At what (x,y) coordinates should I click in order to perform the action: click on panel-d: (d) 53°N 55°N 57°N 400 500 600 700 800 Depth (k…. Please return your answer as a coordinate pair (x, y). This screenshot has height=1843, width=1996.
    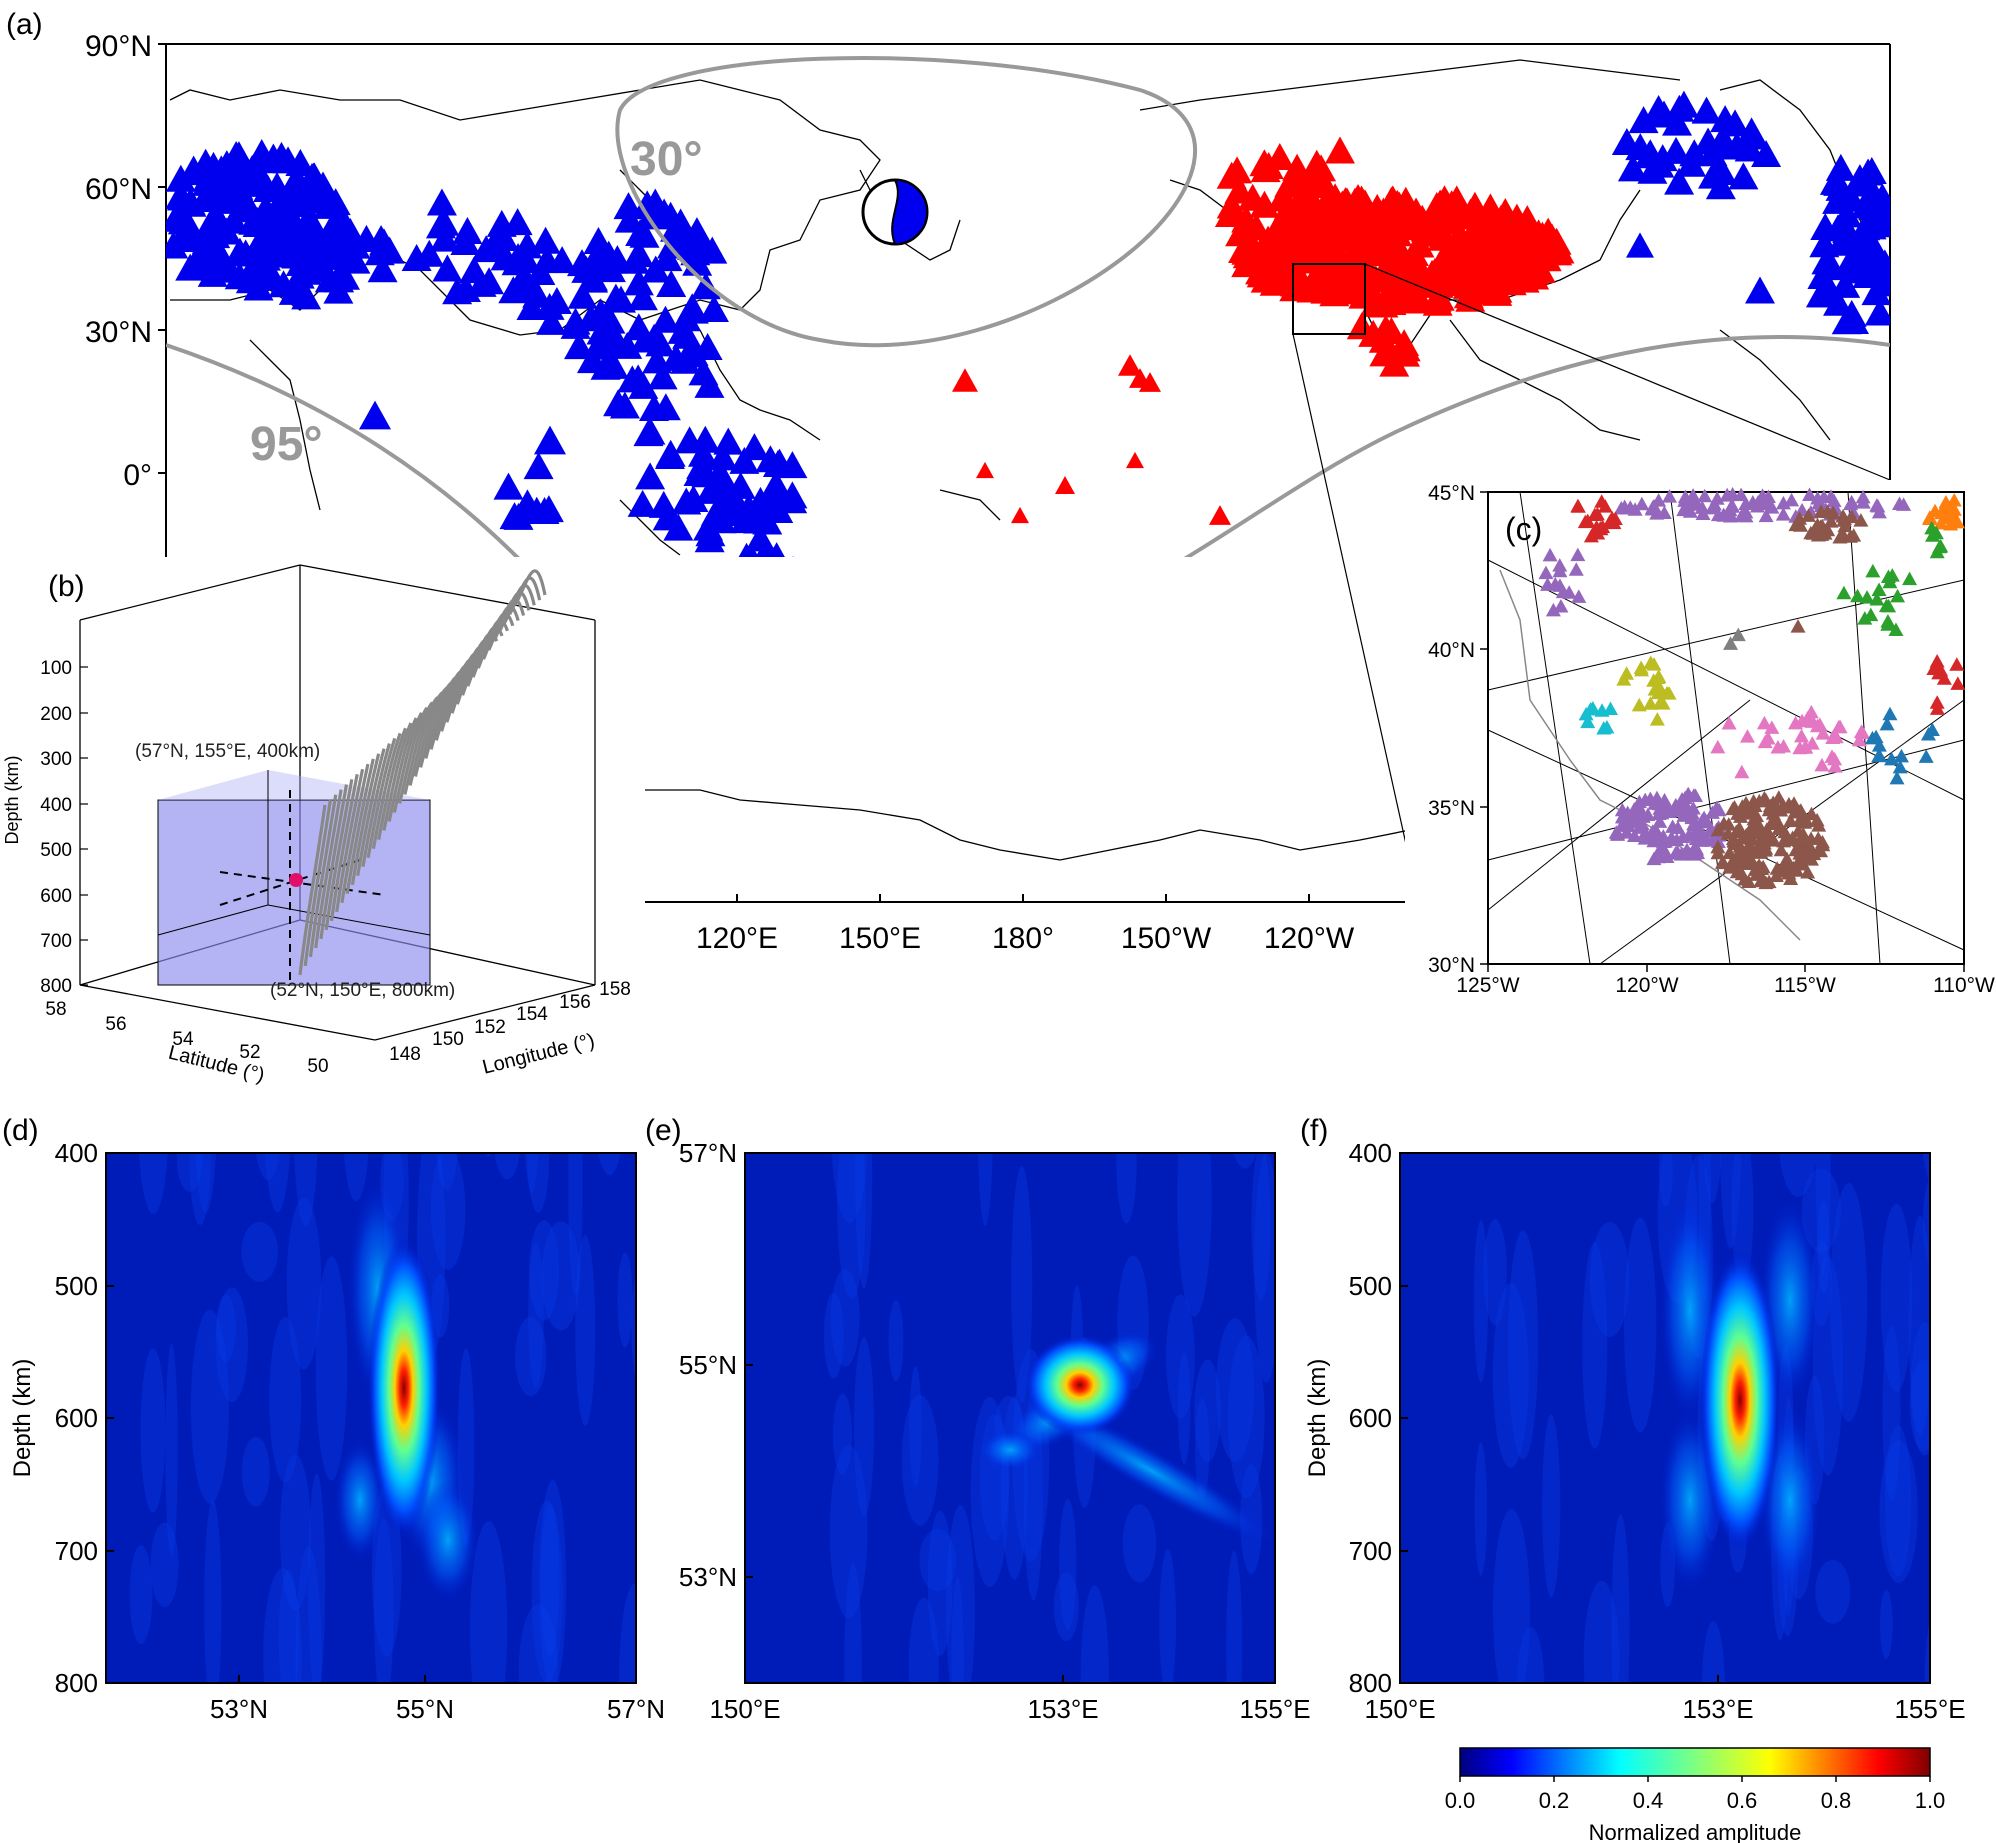
    Looking at the image, I should click on (335, 1419).